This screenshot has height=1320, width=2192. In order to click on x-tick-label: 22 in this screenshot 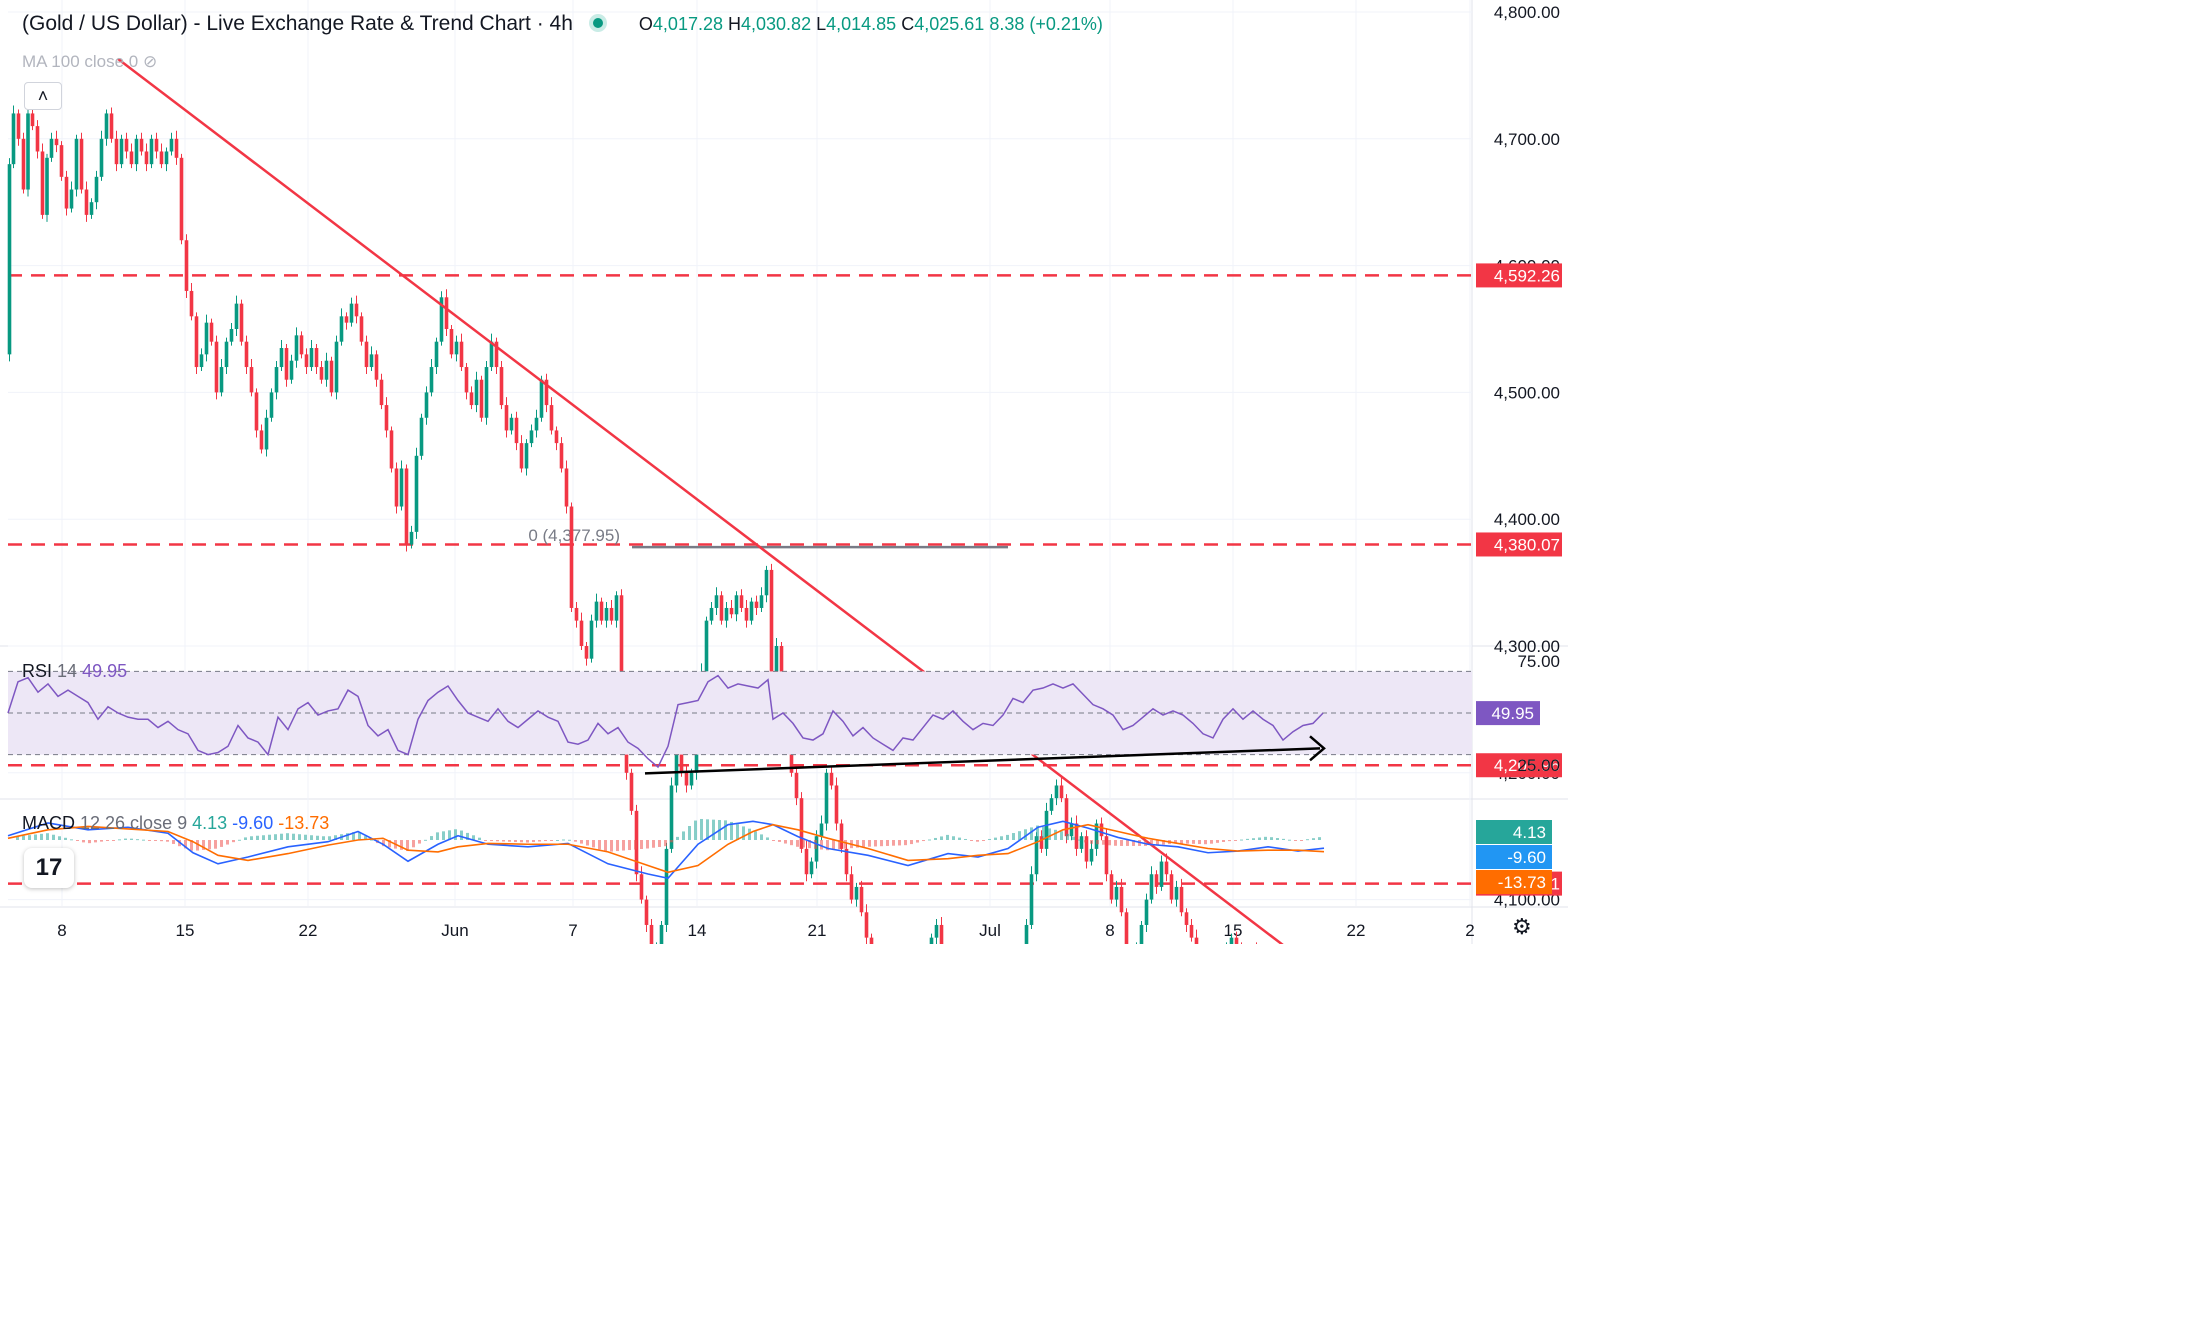, I will do `click(308, 930)`.